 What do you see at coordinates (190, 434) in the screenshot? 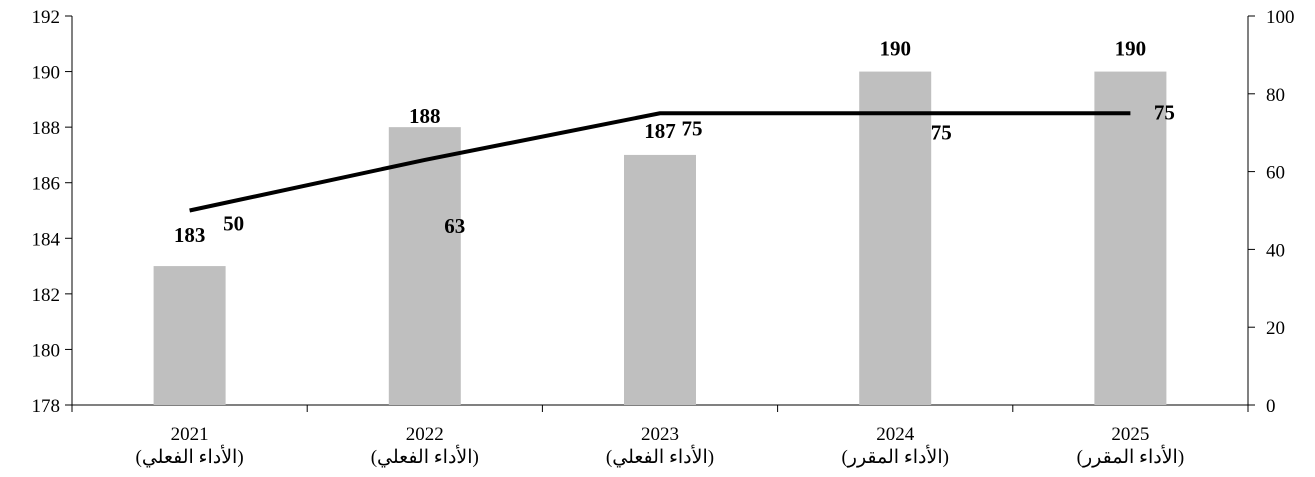
I see `category-year-label: 2021` at bounding box center [190, 434].